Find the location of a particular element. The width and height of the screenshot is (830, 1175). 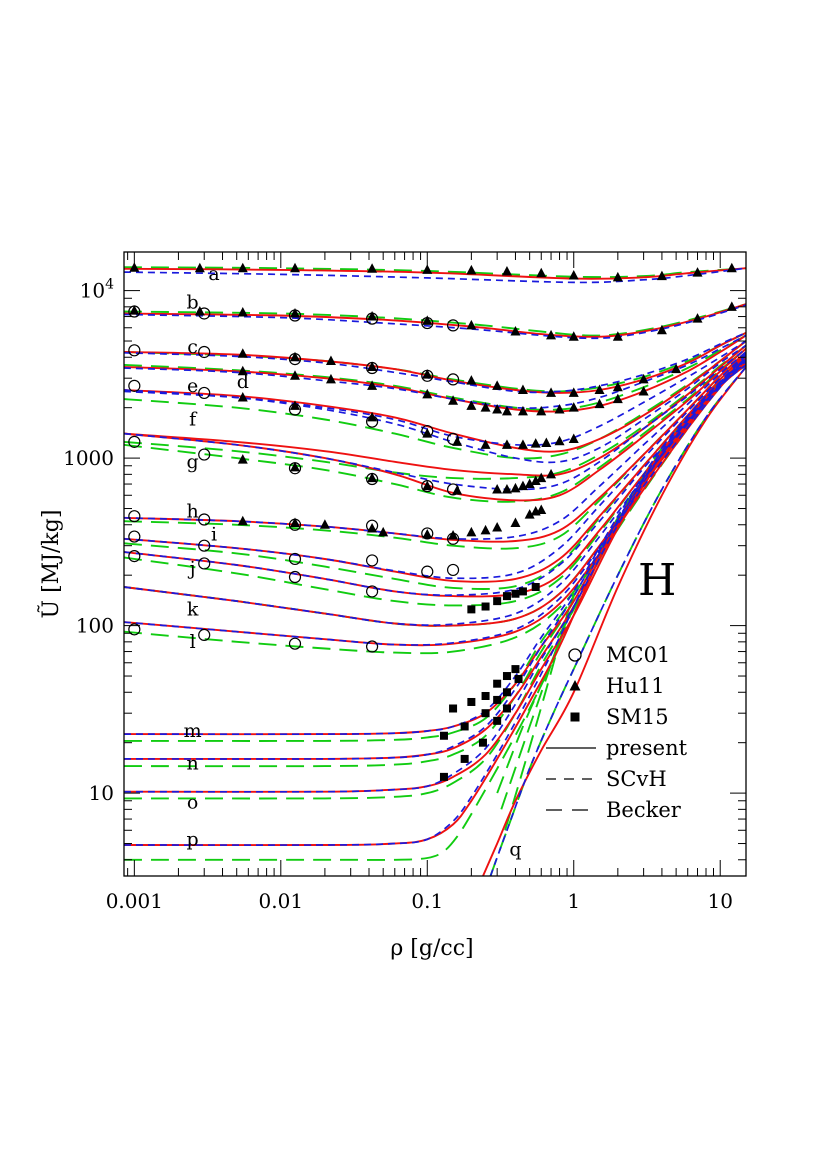

curve-q-present is located at coordinates (614, 621).